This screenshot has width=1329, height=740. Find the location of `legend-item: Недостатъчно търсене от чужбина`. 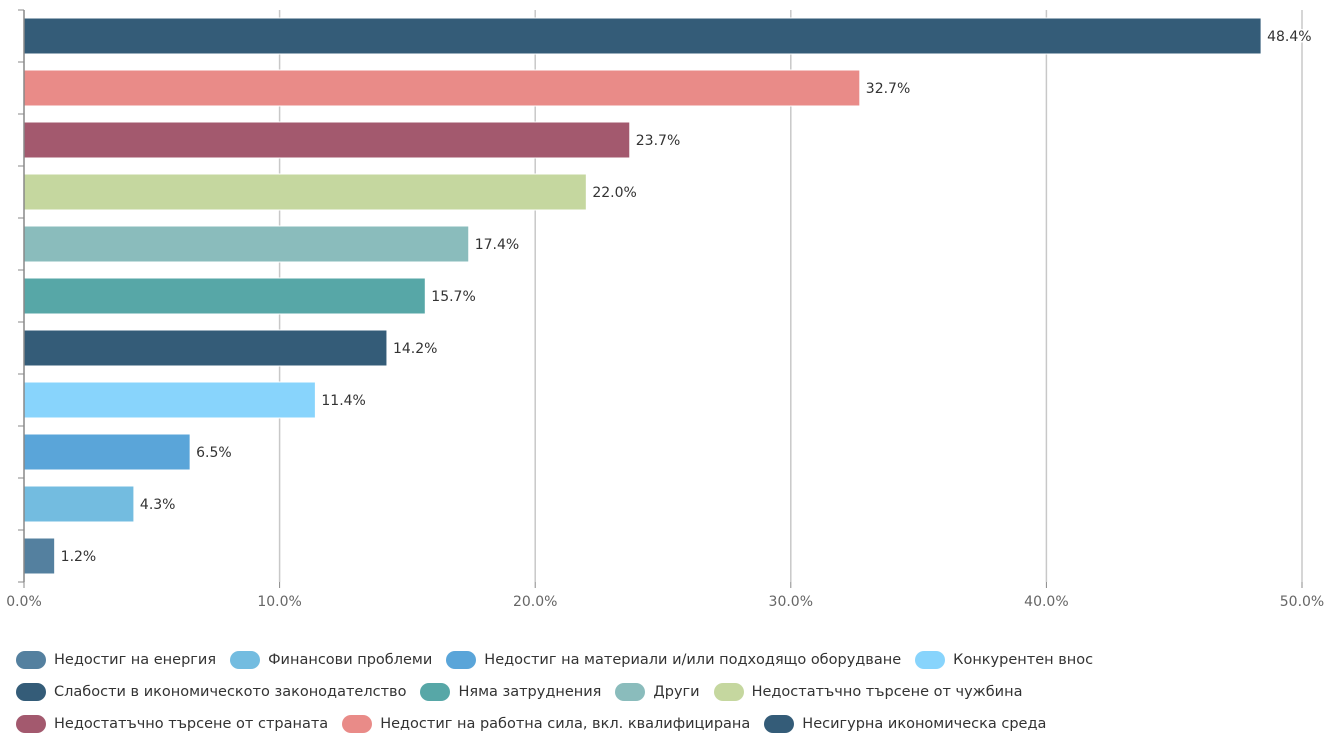

legend-item: Недостатъчно търсене от чужбина is located at coordinates (868, 692).